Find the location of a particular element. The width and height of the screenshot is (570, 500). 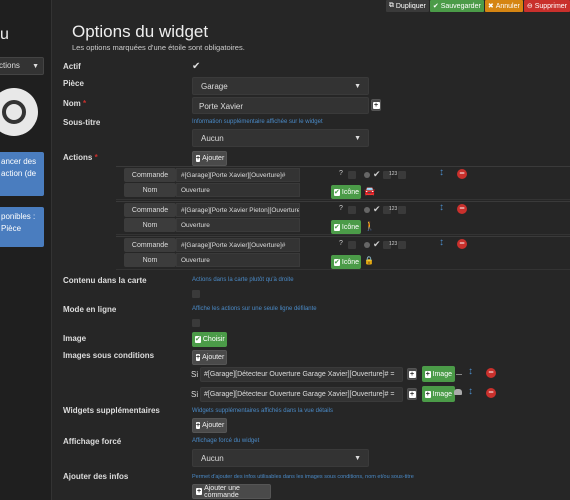

save-button: ✔ Sauvegarder is located at coordinates (456, 6).